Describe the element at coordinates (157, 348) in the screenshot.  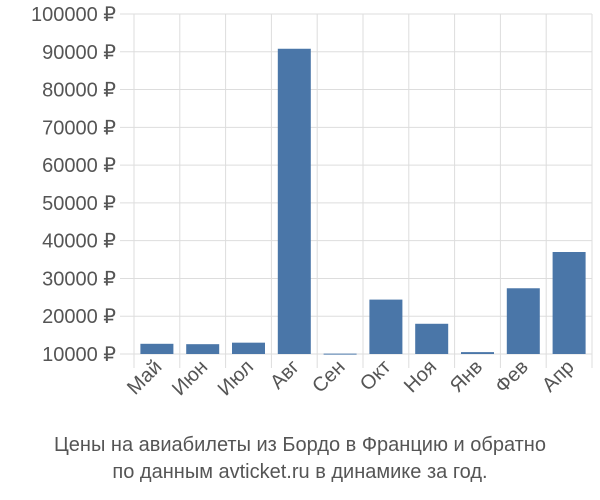
I see `bar-Май` at that location.